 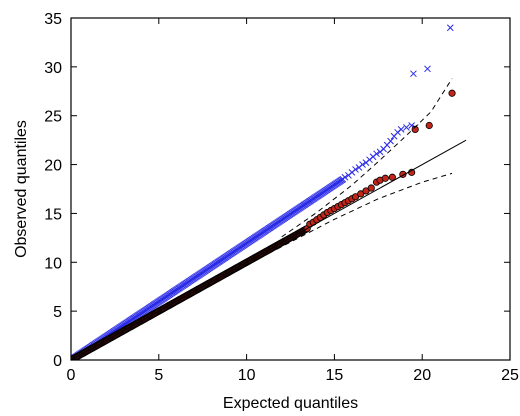 What do you see at coordinates (53, 214) in the screenshot?
I see `y-tick-label: 15` at bounding box center [53, 214].